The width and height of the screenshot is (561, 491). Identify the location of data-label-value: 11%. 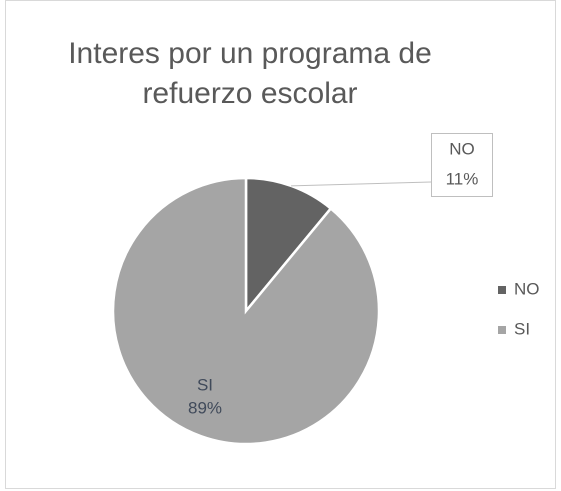
(462, 178).